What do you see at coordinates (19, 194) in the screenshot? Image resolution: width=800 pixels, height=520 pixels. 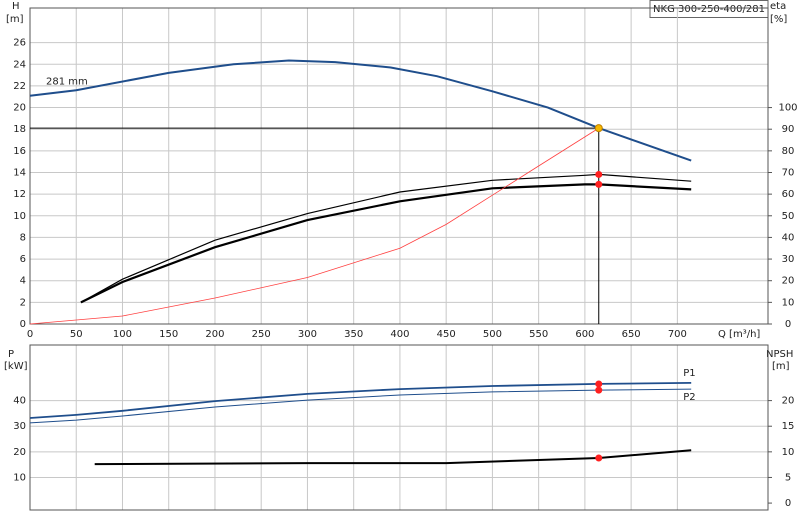 I see `y-tick-label: 12` at bounding box center [19, 194].